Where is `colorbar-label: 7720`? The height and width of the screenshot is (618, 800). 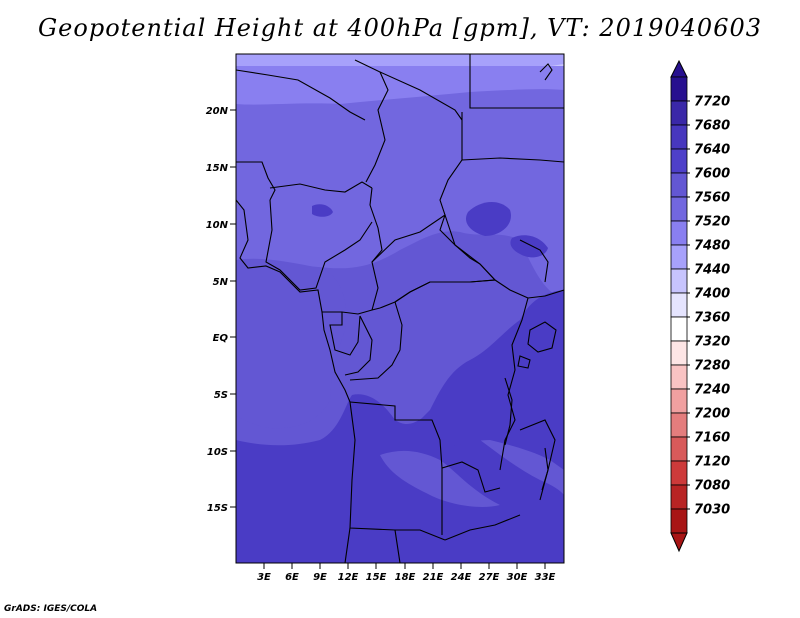 colorbar-label: 7720 is located at coordinates (712, 102).